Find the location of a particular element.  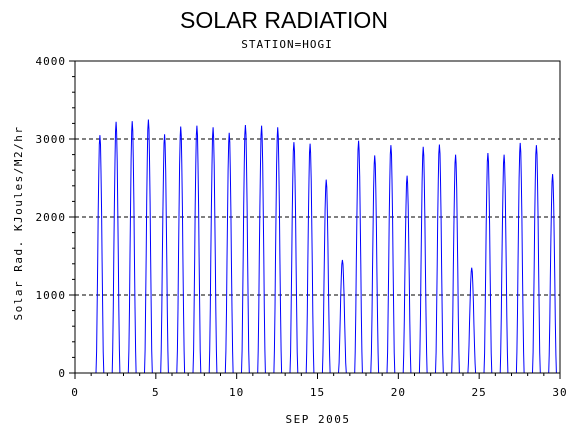

x-tick-label: 15 is located at coordinates (317, 392).